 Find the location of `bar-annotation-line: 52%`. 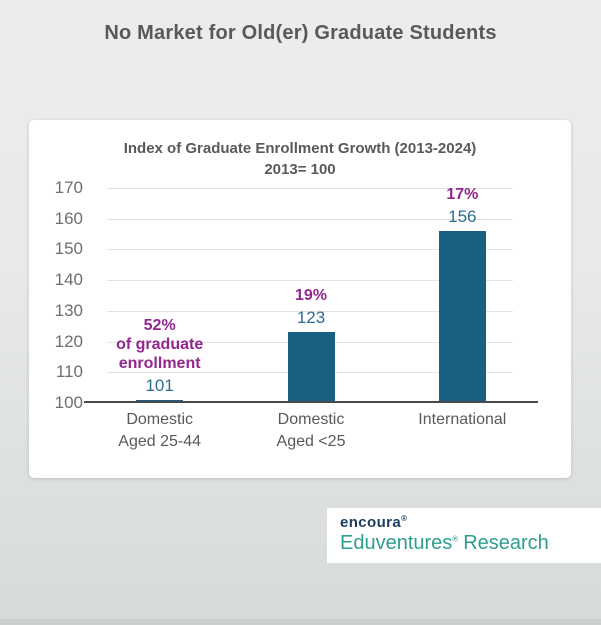

bar-annotation-line: 52% is located at coordinates (159, 325).